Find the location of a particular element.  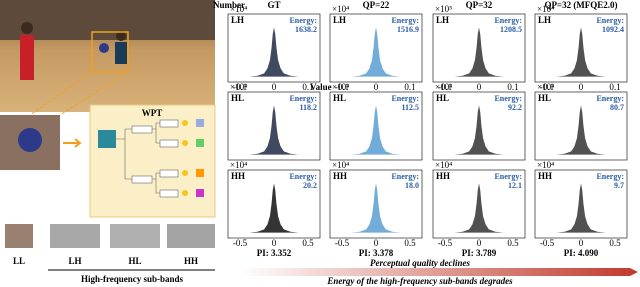

energy-value: 1092.4 is located at coordinates (613, 29).